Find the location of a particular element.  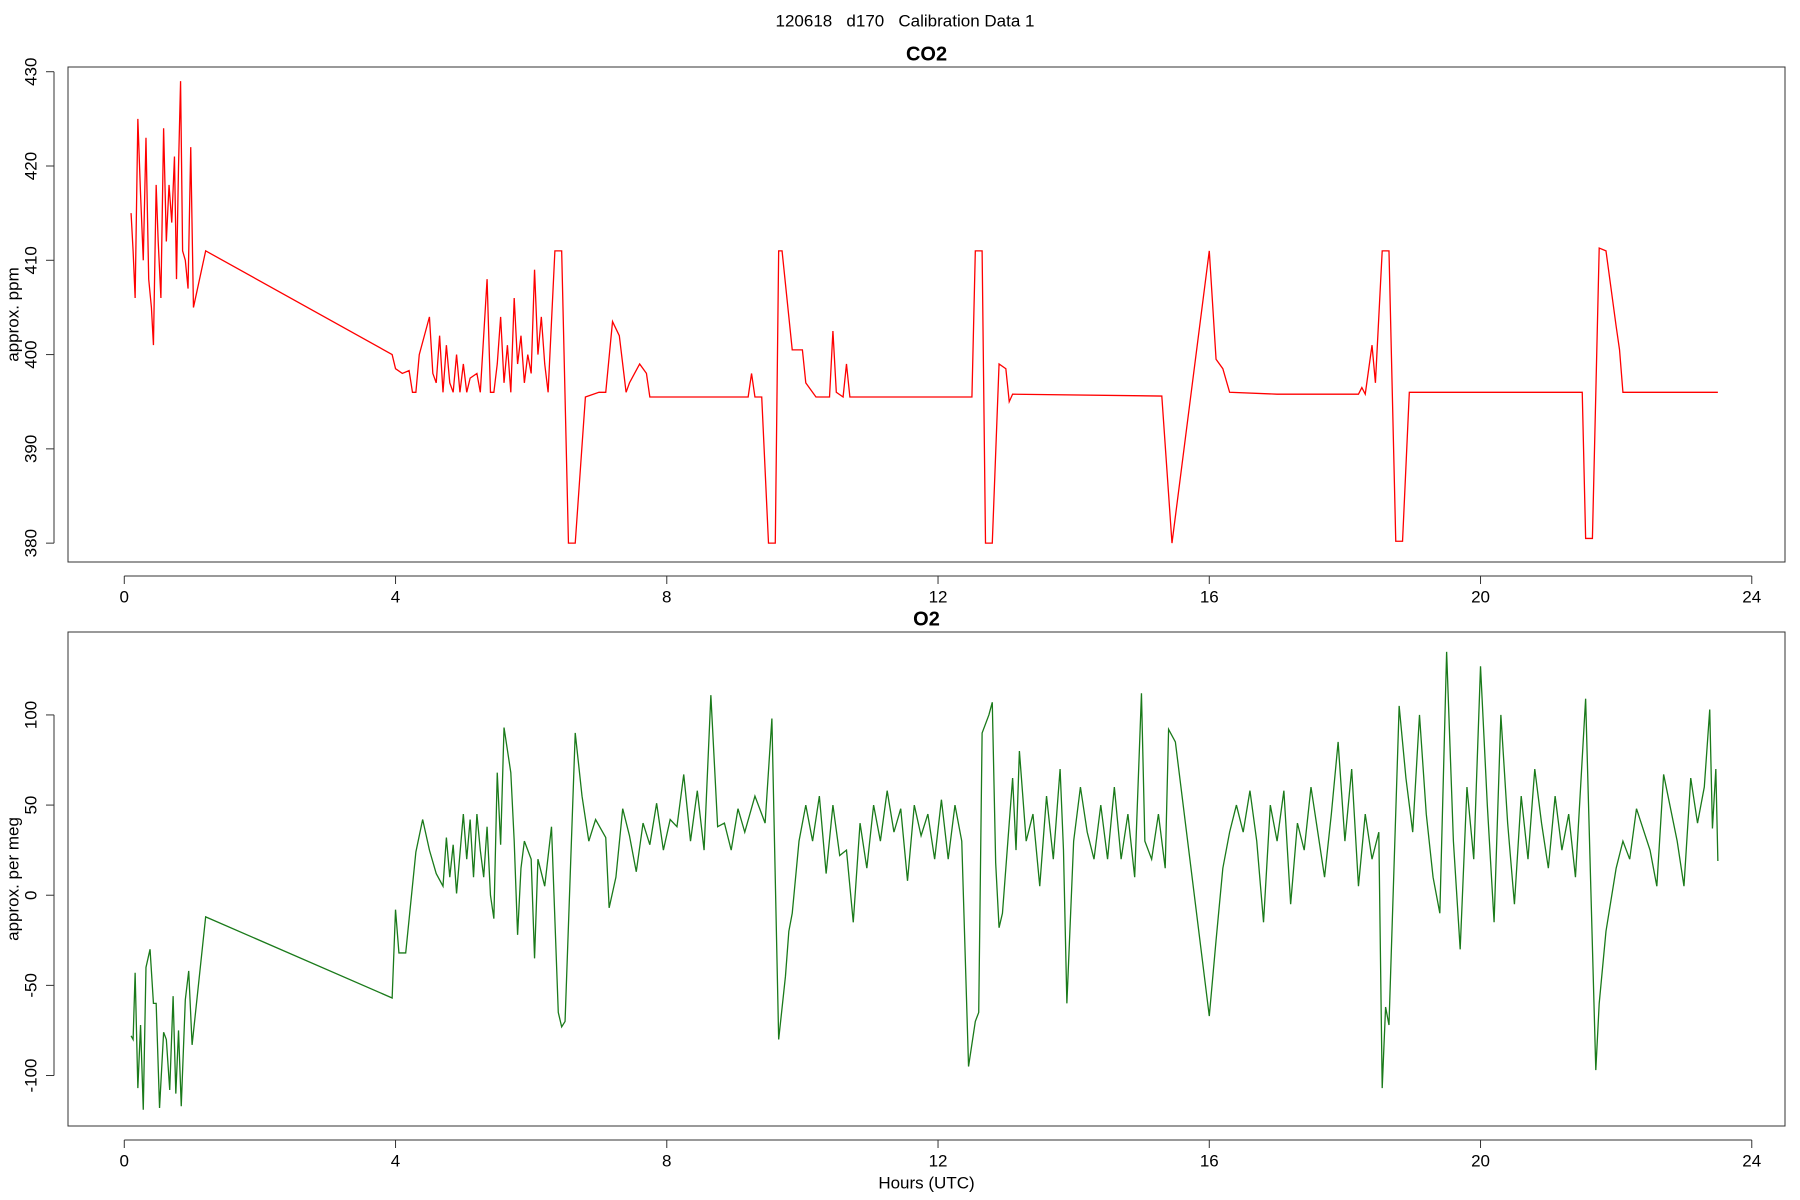

y-tick-label: 420 is located at coordinates (30, 166).